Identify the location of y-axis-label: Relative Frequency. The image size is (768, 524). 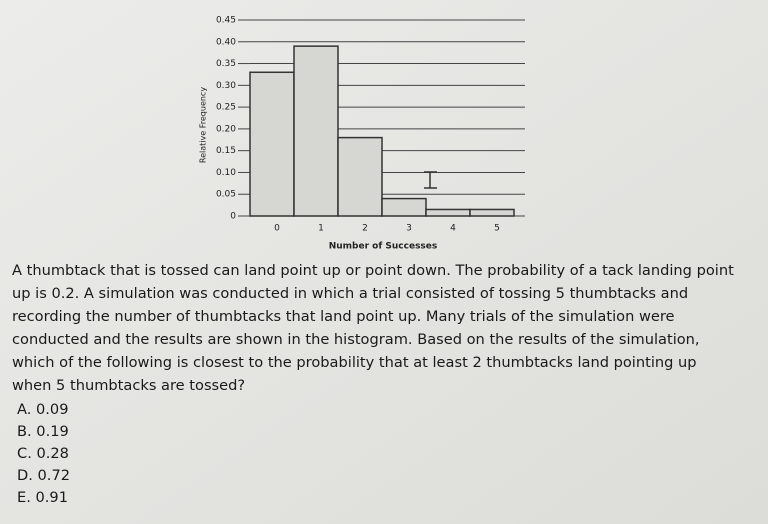
(203, 125).